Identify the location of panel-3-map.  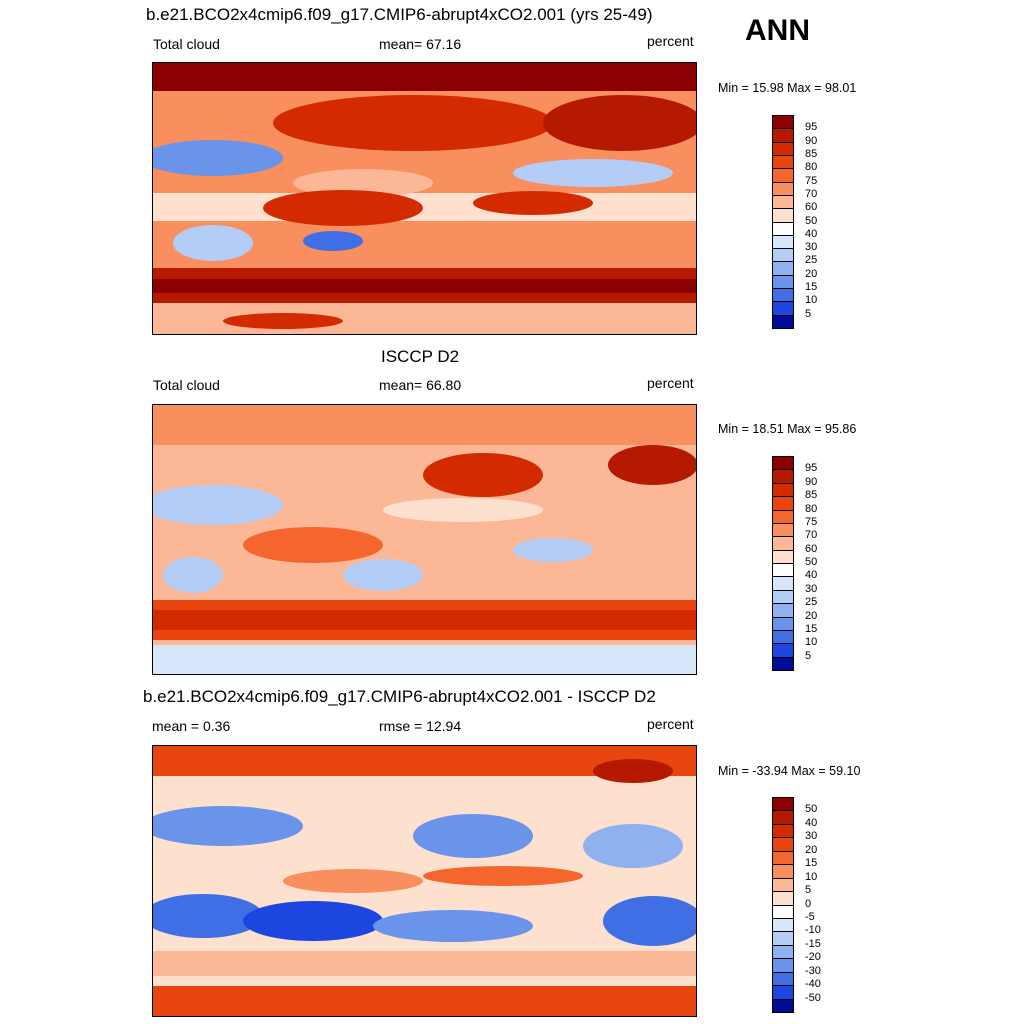
(424, 881).